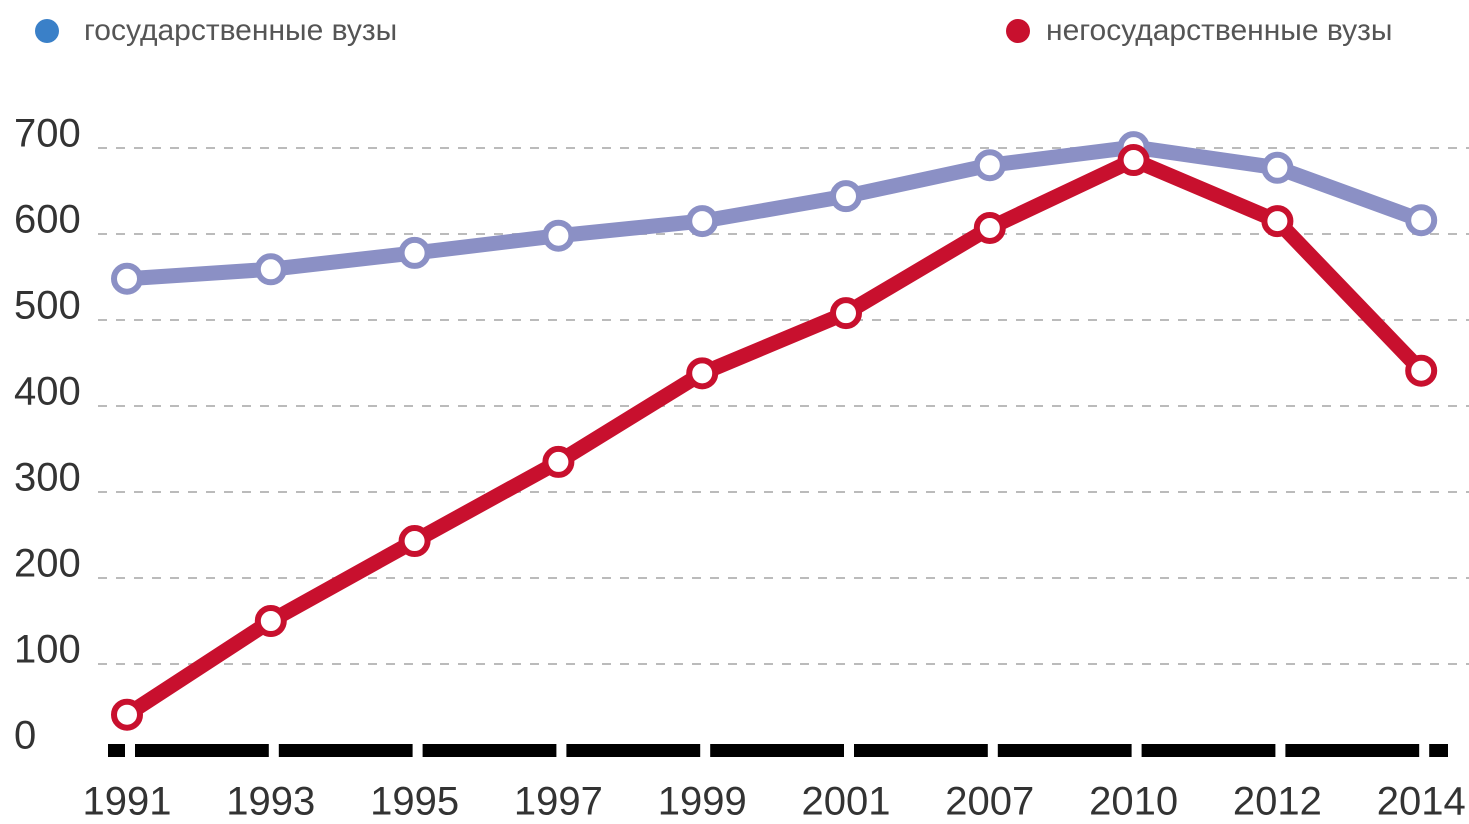 The image size is (1469, 824). What do you see at coordinates (47, 564) in the screenshot?
I see `y-tick-label: 200` at bounding box center [47, 564].